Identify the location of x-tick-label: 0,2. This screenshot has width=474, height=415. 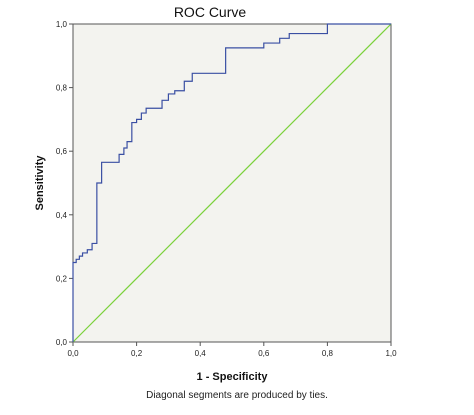
(137, 353).